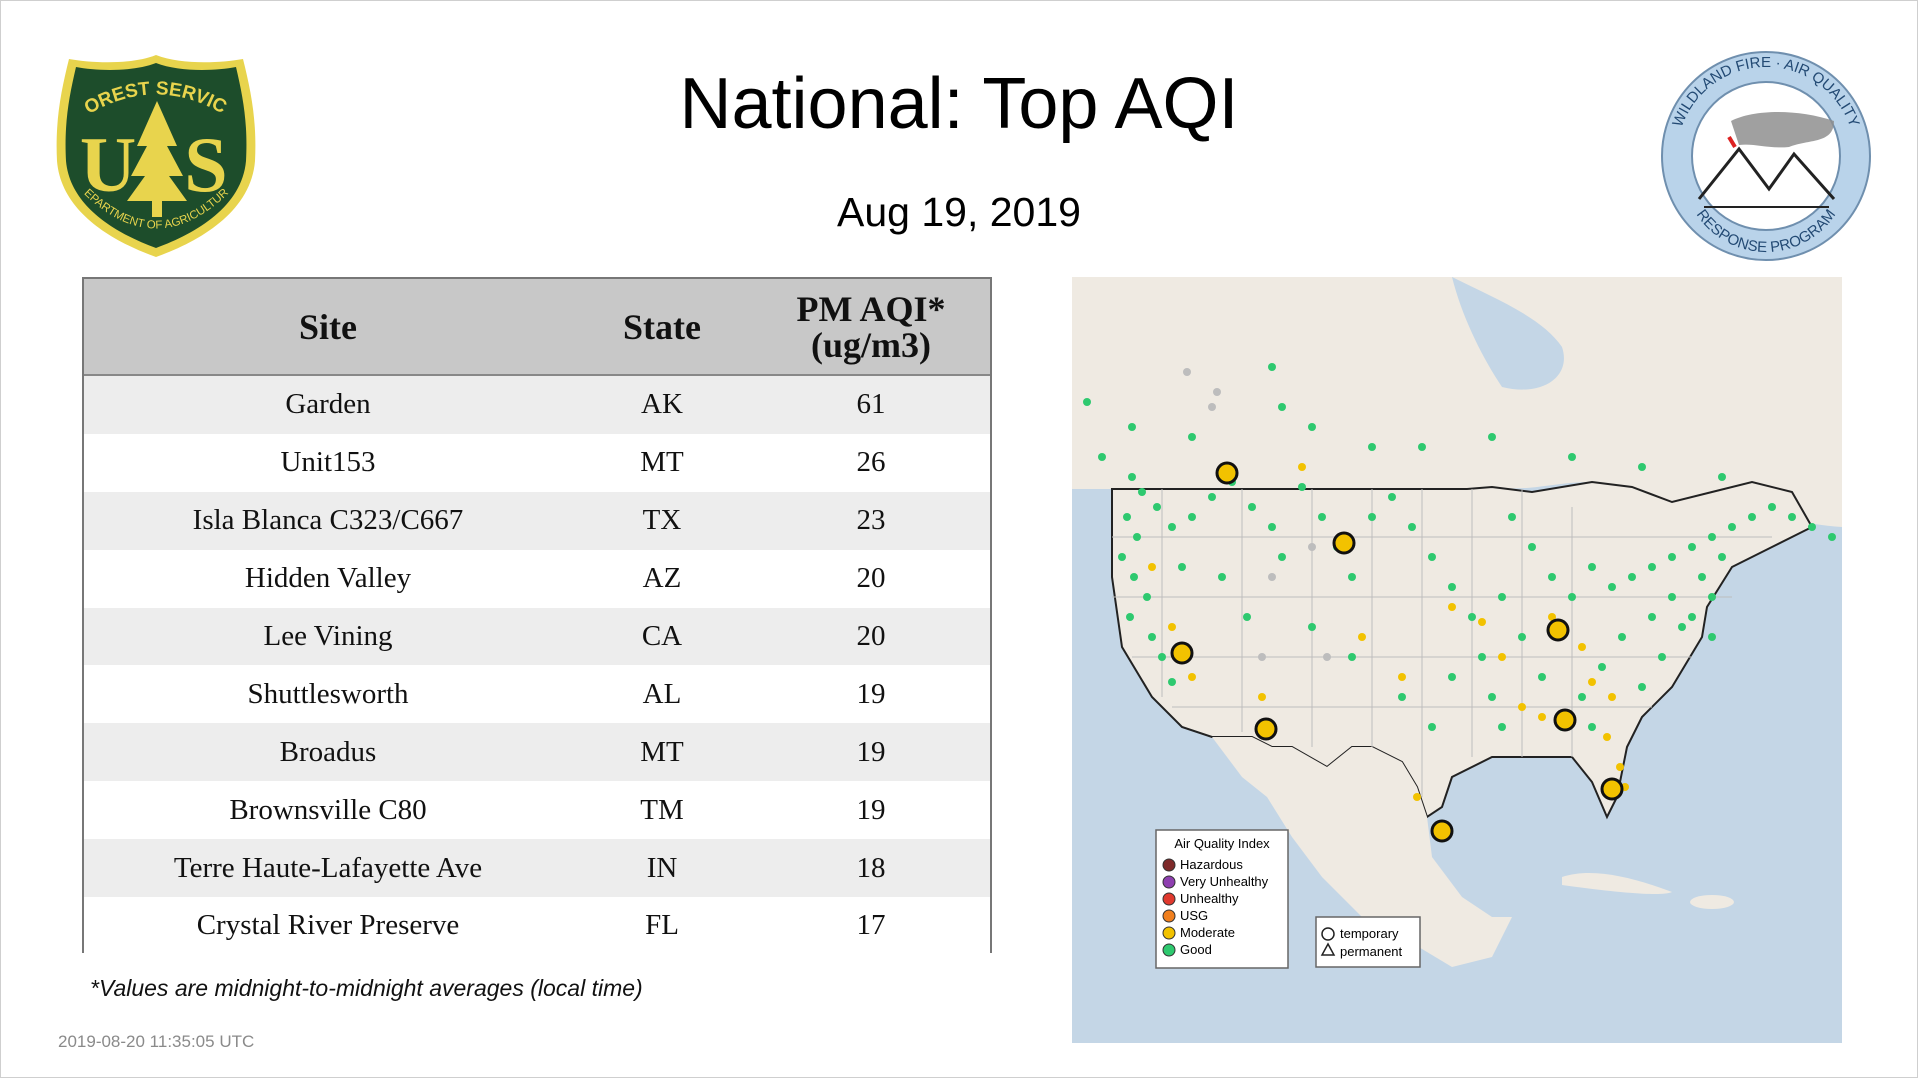 This screenshot has height=1080, width=1920. Describe the element at coordinates (328, 867) in the screenshot. I see `site-cell: Terre Haute-Lafayette Ave` at that location.